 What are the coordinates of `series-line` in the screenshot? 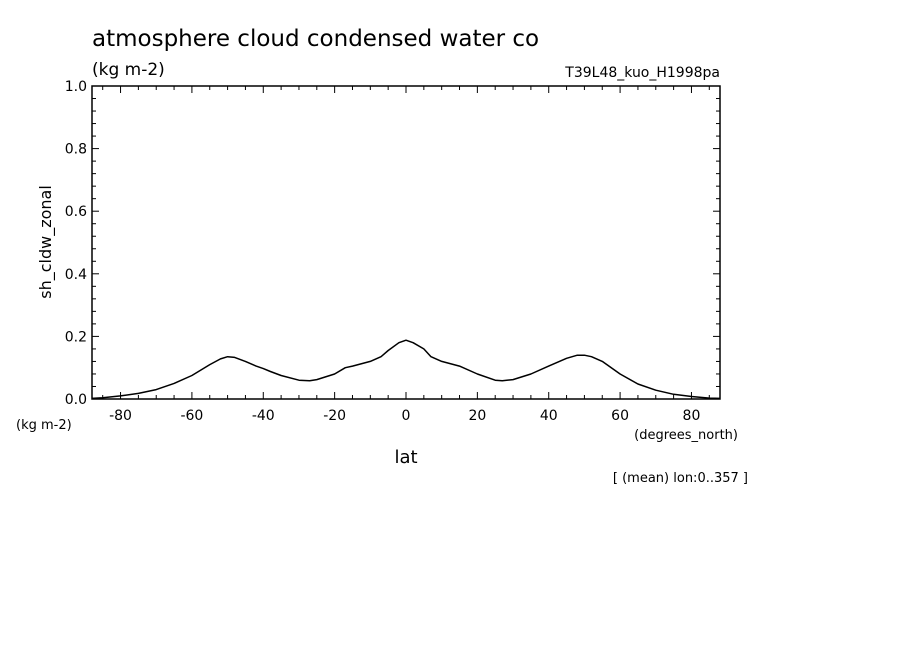 It's located at (406, 369).